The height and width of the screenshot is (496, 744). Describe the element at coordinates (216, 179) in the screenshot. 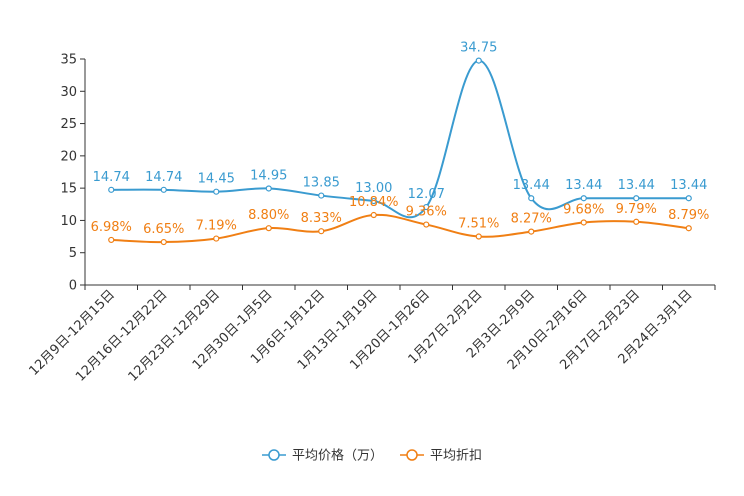

I see `data-label: 14.45` at that location.